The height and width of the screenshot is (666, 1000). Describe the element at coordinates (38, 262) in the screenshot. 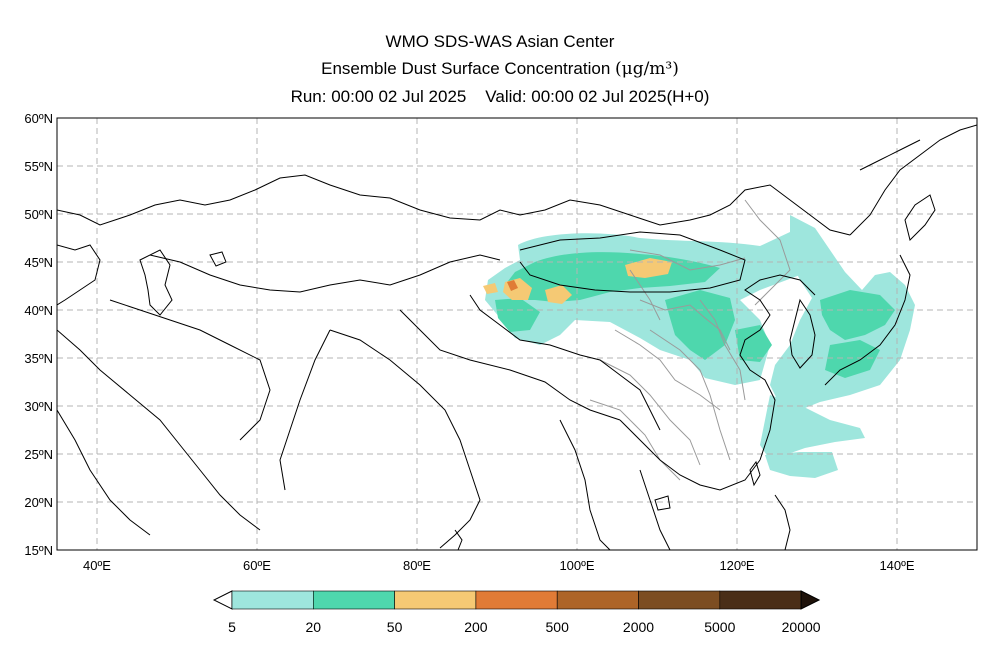

I see `lat-tick-label: 45ºN` at that location.